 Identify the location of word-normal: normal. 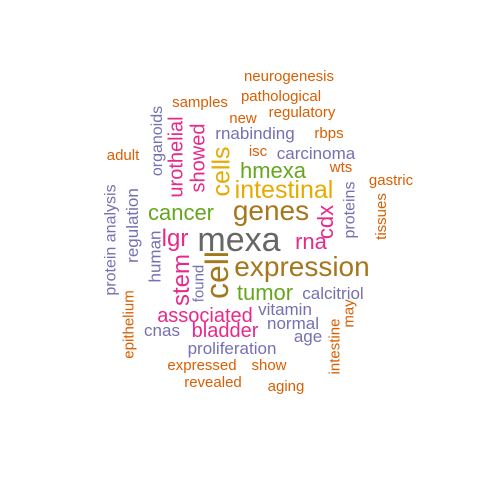
(293, 323).